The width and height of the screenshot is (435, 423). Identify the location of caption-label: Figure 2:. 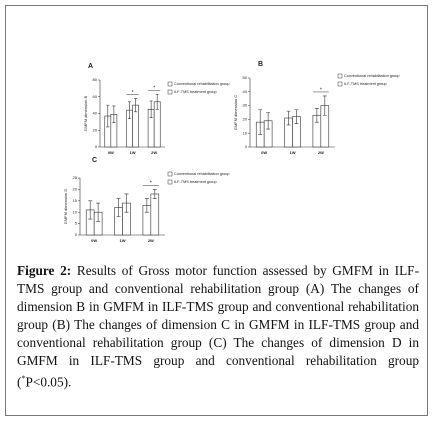
(44, 270).